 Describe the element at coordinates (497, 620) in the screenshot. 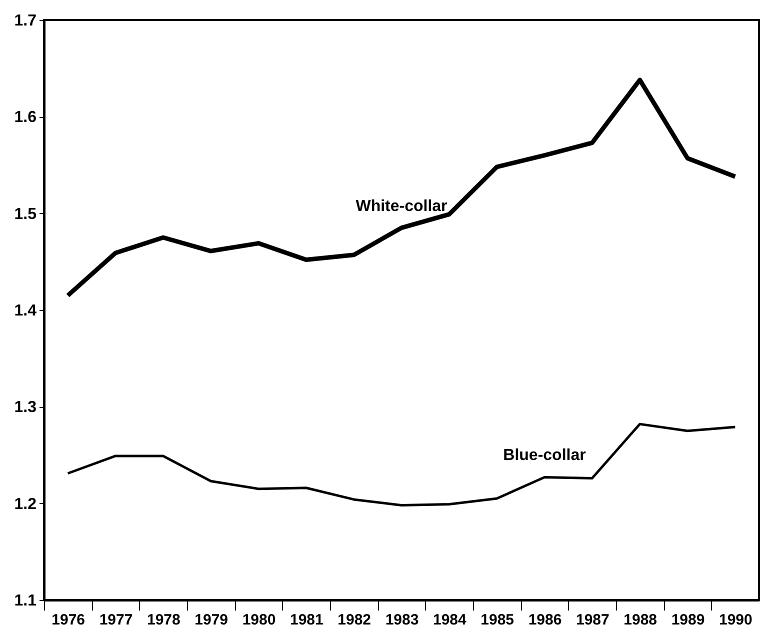

I see `x-tick-label: 1985` at that location.